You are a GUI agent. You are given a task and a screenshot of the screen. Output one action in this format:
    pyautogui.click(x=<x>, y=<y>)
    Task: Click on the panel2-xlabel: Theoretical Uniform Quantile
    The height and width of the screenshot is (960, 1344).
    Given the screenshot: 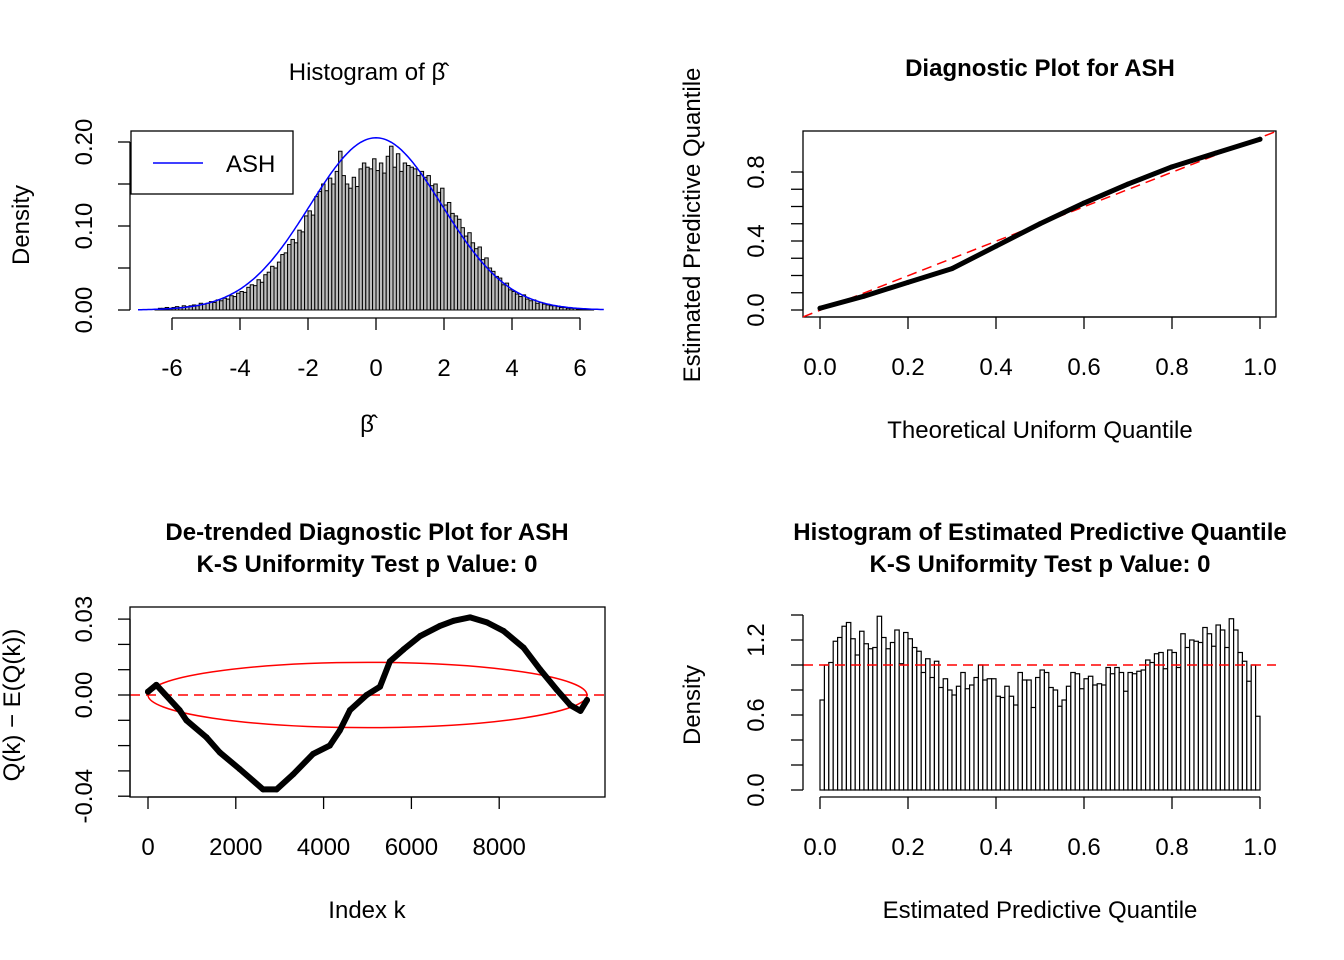 What is the action you would take?
    pyautogui.click(x=1039, y=430)
    